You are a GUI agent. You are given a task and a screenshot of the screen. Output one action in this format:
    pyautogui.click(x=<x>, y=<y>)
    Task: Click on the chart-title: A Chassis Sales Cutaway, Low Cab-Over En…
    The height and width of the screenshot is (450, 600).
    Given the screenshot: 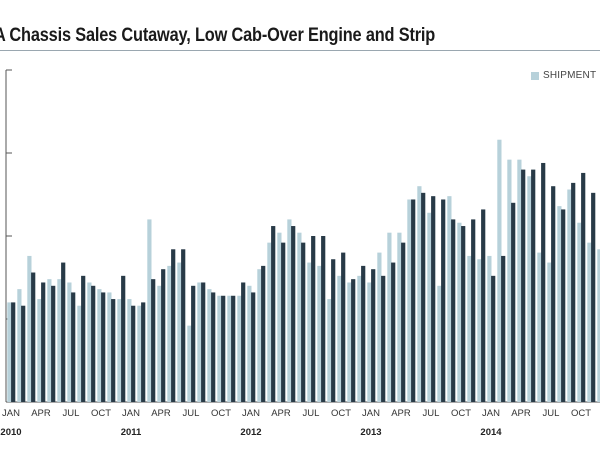 What is the action you would take?
    pyautogui.click(x=218, y=35)
    